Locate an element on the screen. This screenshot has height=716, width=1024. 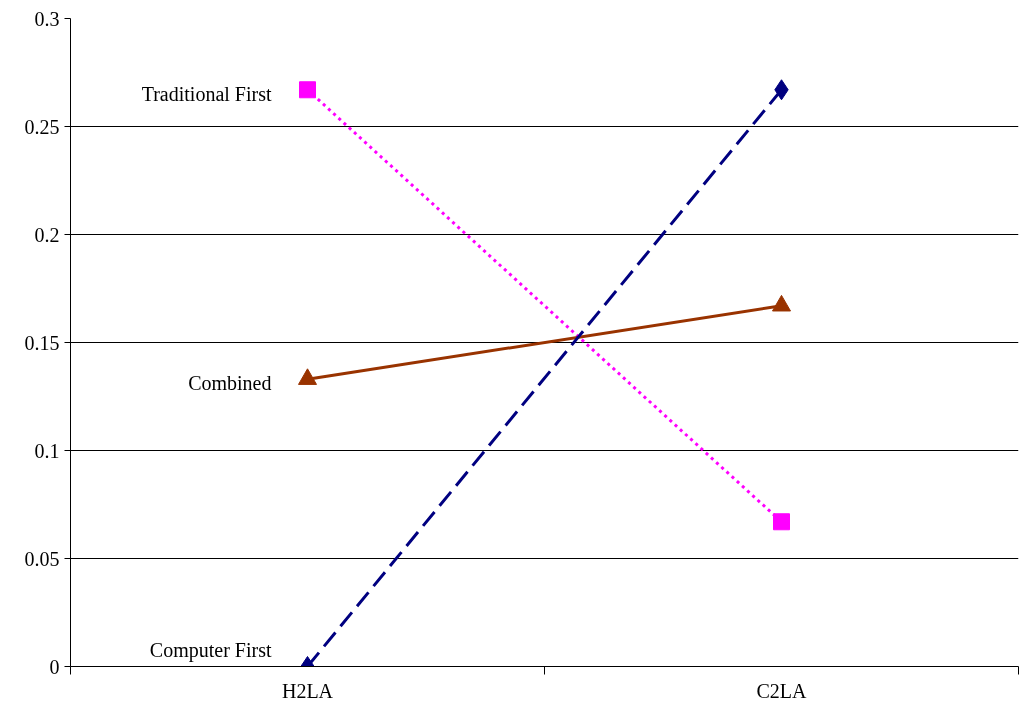
y-tick-label: 0.05 is located at coordinates (42, 558).